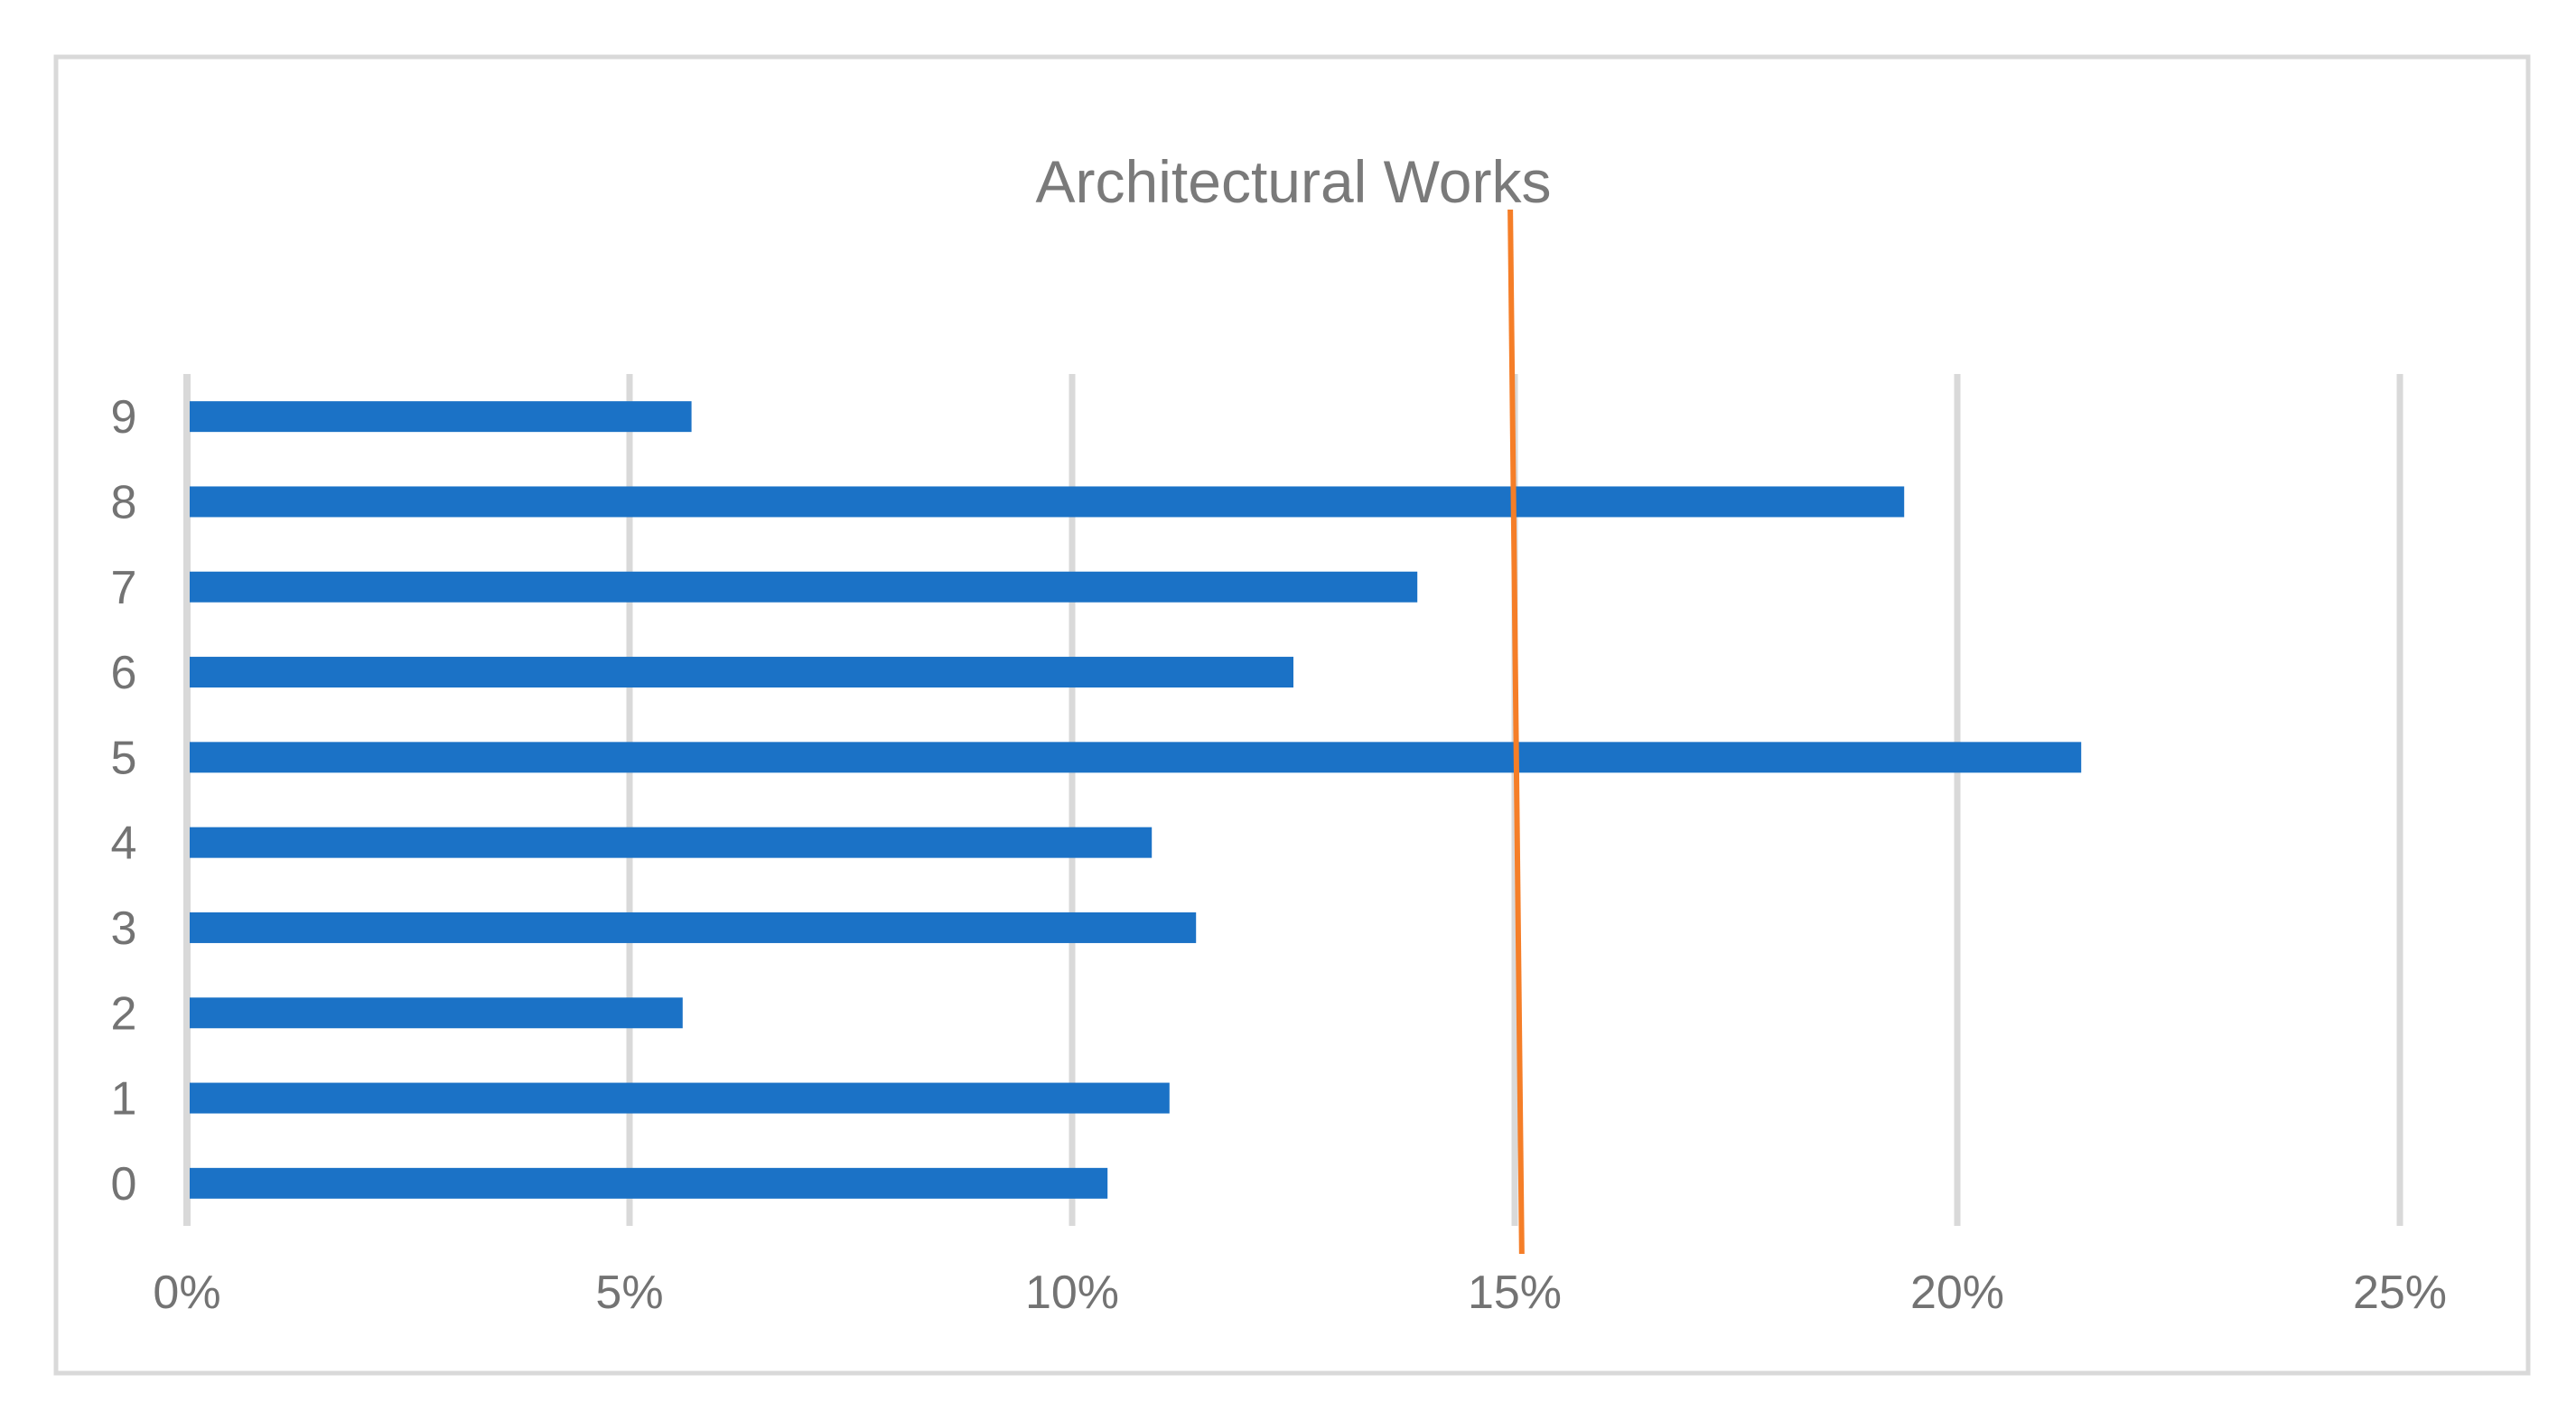  I want to click on y-axis-label-1: 1, so click(124, 1099).